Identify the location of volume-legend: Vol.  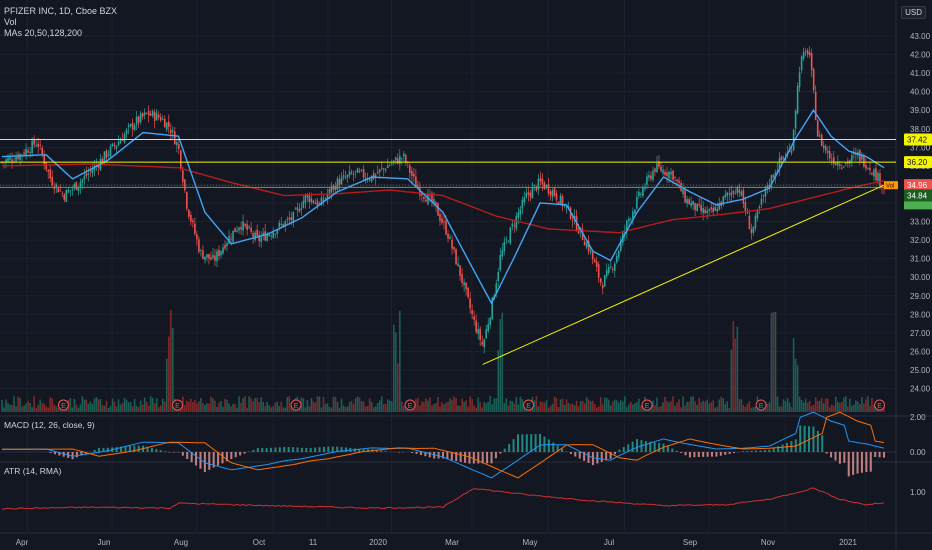
(10, 22).